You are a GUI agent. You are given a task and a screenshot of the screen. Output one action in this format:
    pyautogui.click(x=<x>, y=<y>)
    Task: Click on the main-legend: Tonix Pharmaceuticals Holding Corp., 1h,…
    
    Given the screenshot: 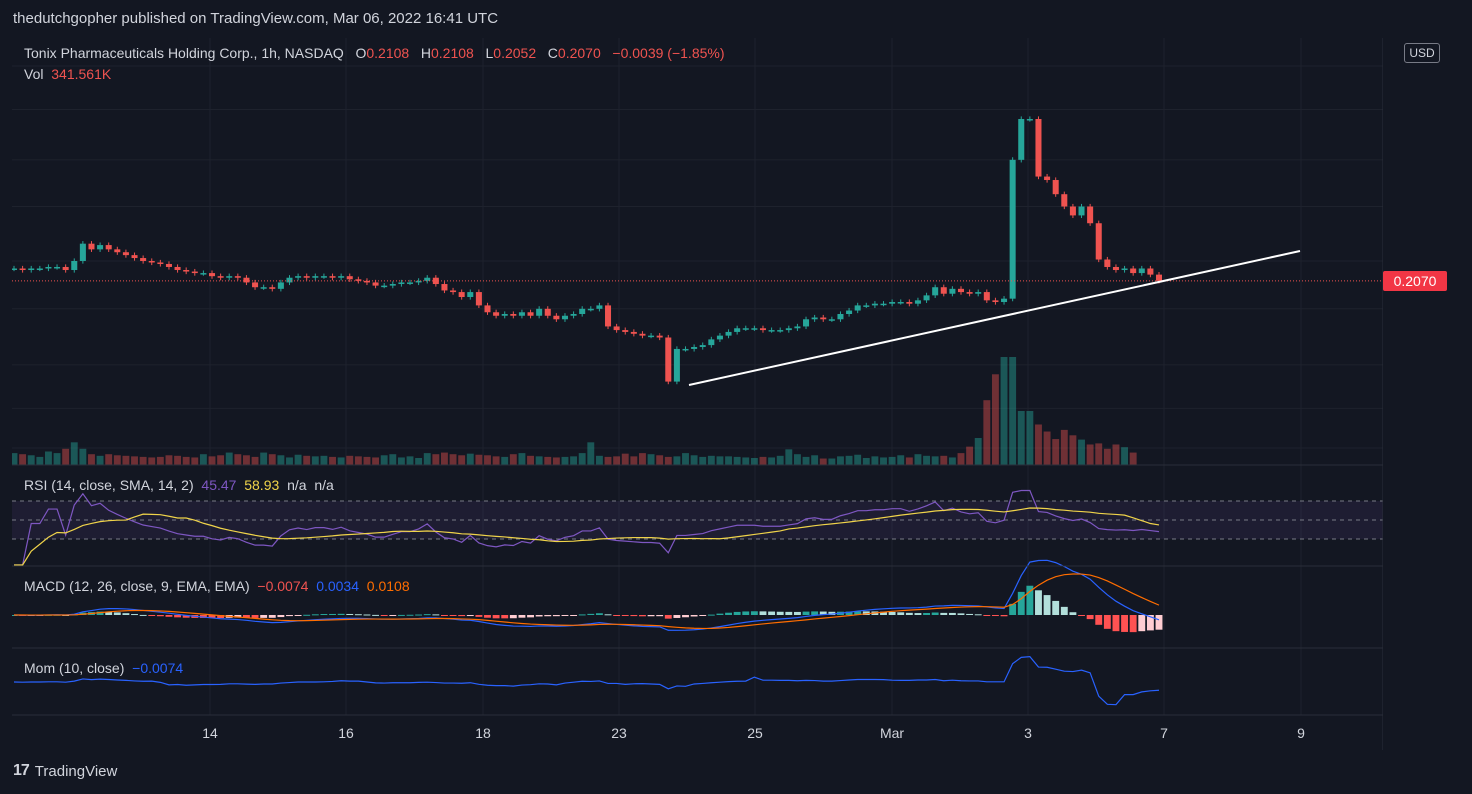 What is the action you would take?
    pyautogui.click(x=374, y=53)
    